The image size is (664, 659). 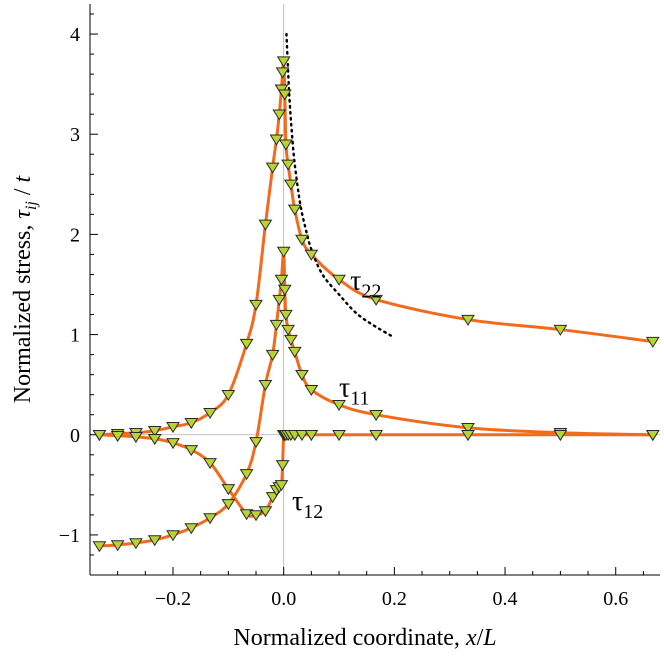 I want to click on y-axis-title-subscript: ij, so click(x=31, y=205).